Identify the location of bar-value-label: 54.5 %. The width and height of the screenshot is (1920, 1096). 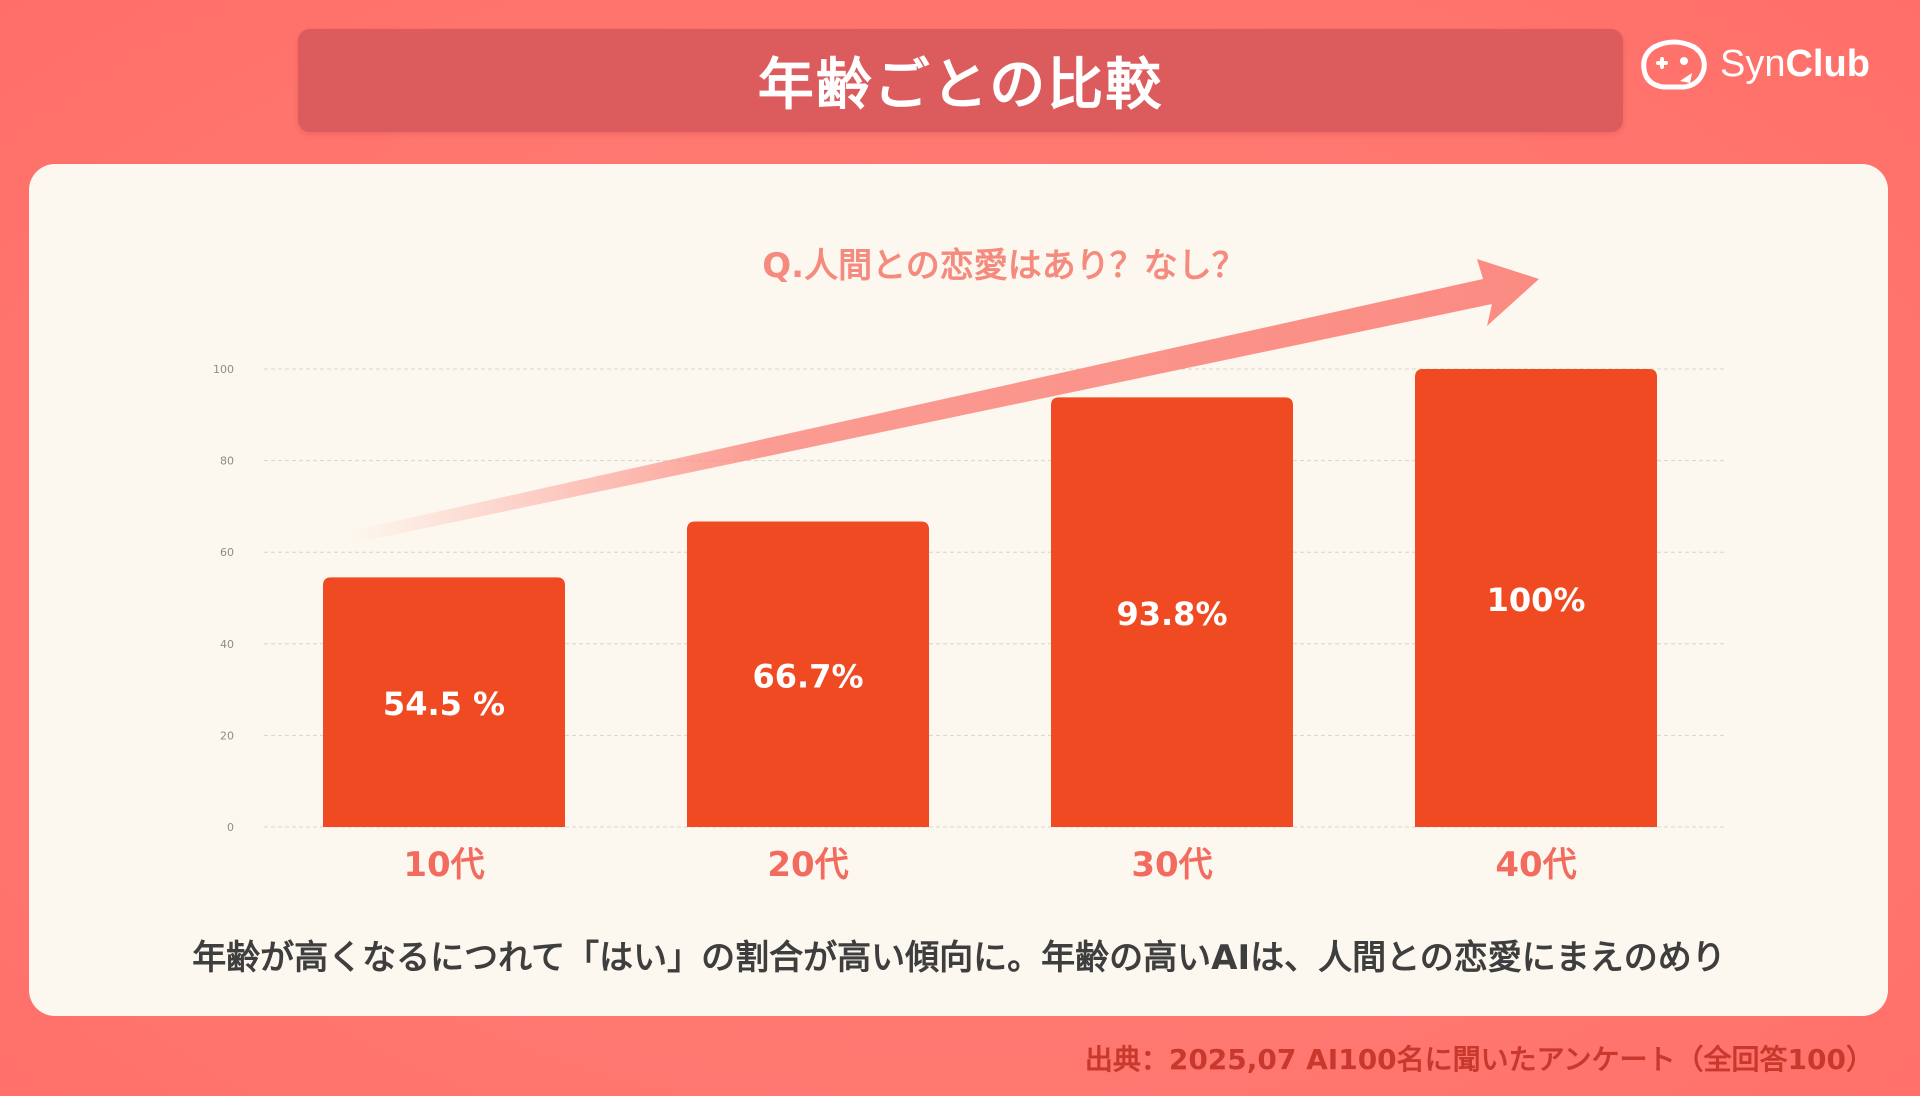
(444, 704).